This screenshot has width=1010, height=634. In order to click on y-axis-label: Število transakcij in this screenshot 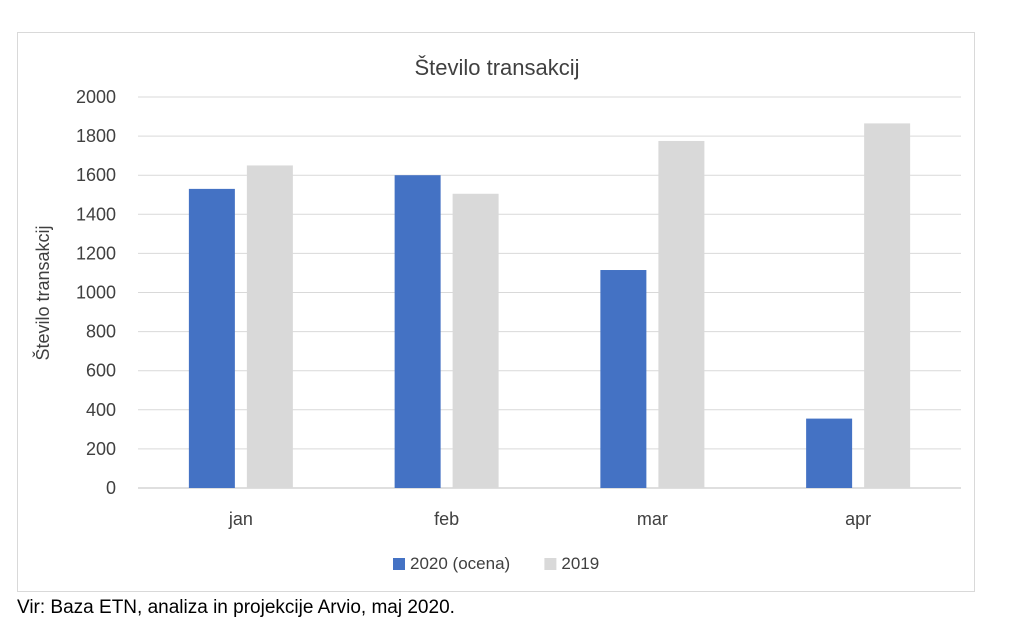, I will do `click(42, 292)`.